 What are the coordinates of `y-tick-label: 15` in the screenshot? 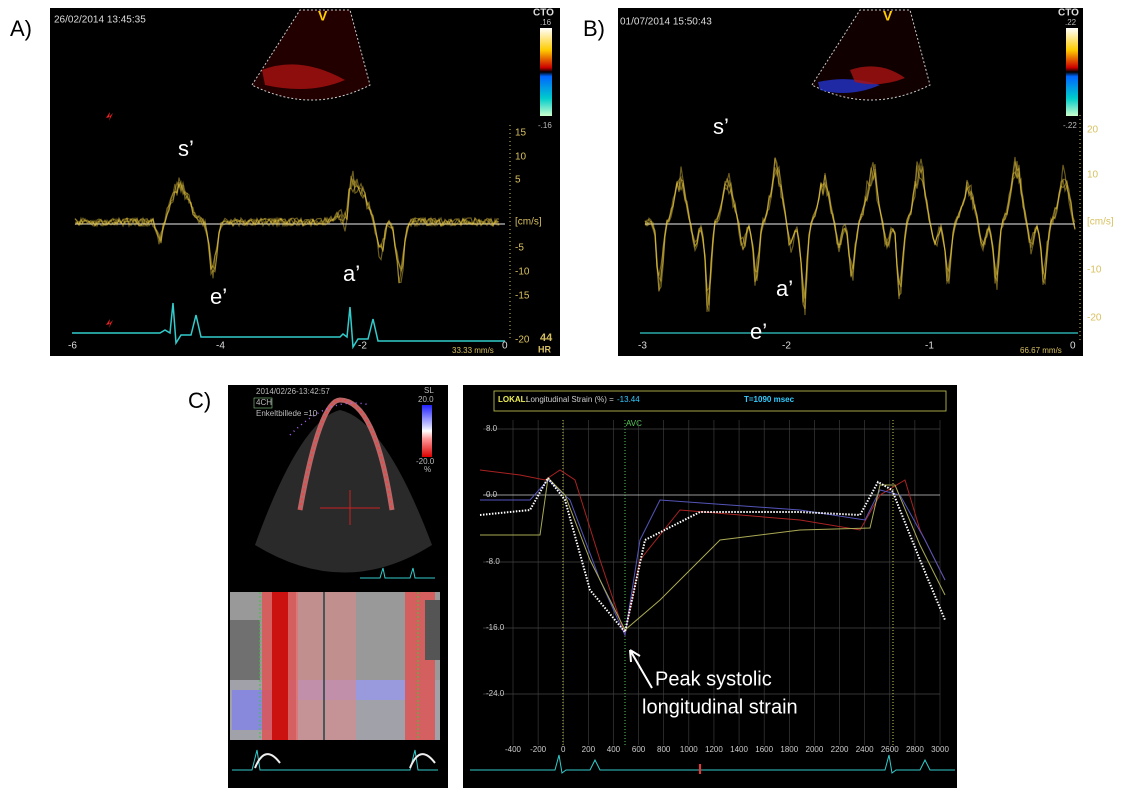 It's located at (521, 133).